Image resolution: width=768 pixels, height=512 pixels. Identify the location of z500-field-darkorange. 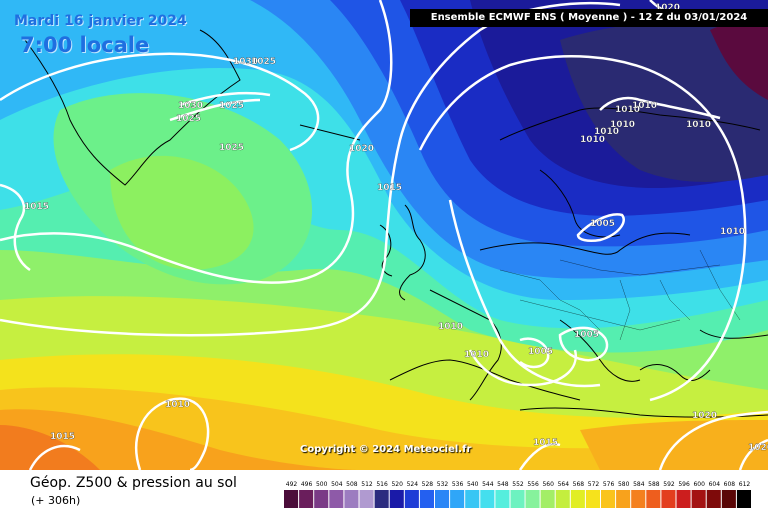
(50, 447).